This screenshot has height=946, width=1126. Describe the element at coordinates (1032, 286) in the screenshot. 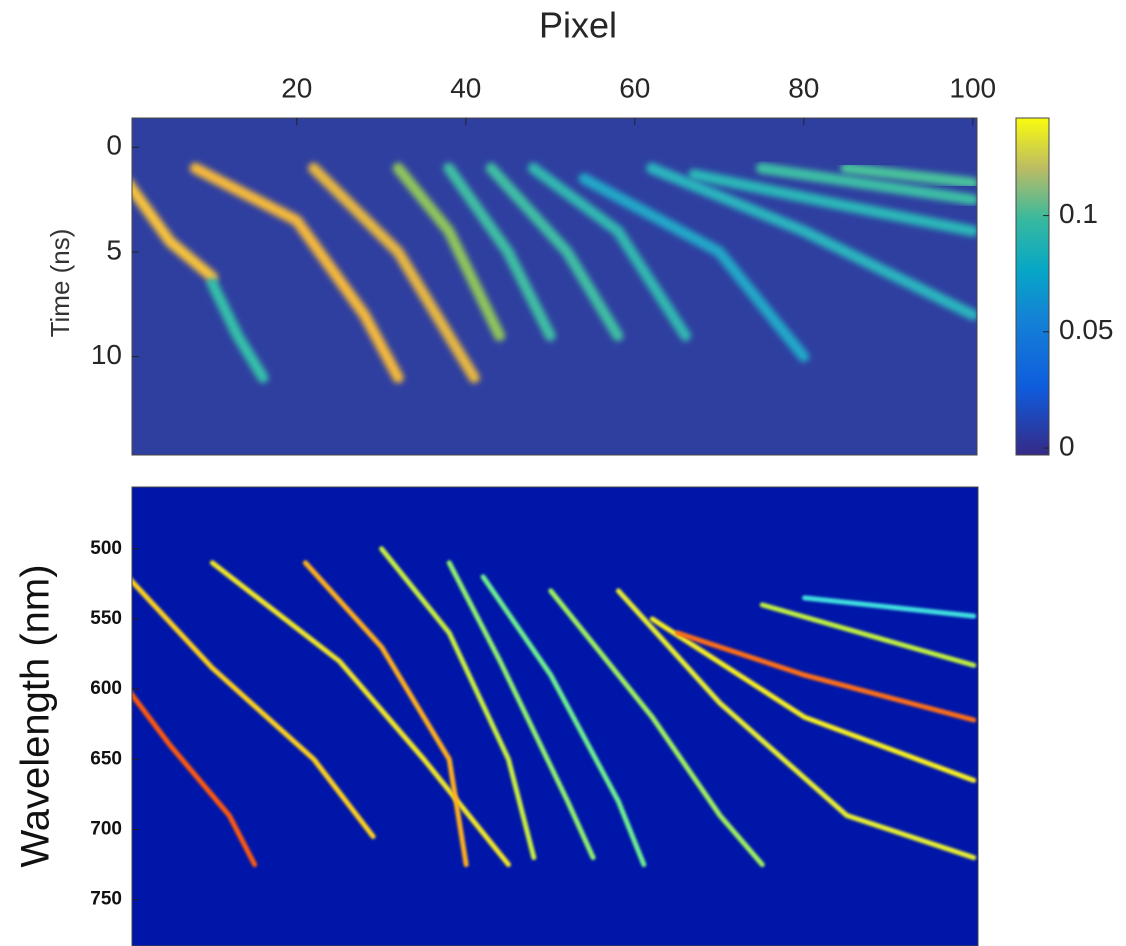

I see `colorbar` at that location.